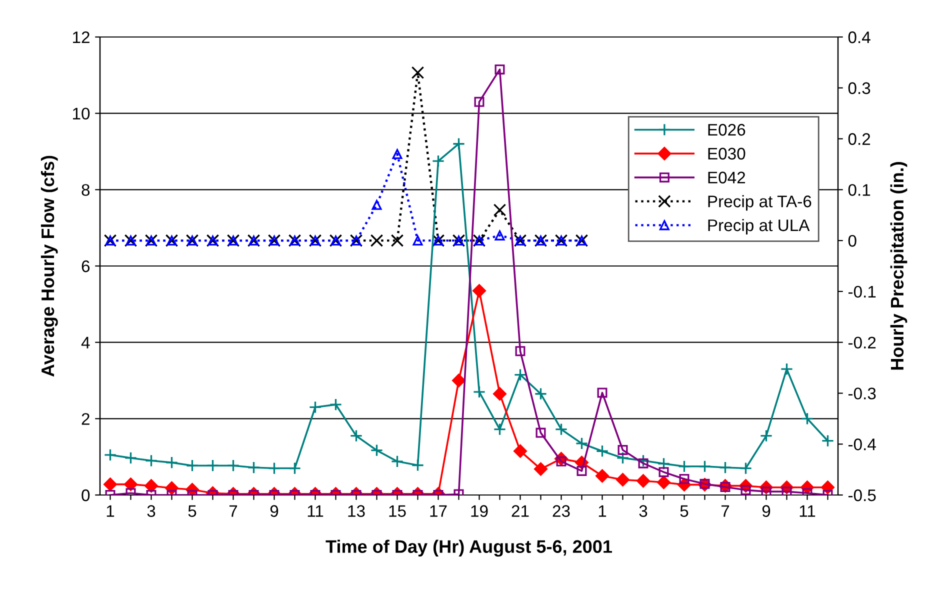 The image size is (935, 596). Describe the element at coordinates (759, 226) in the screenshot. I see `legend-label: Precip at ULA` at that location.